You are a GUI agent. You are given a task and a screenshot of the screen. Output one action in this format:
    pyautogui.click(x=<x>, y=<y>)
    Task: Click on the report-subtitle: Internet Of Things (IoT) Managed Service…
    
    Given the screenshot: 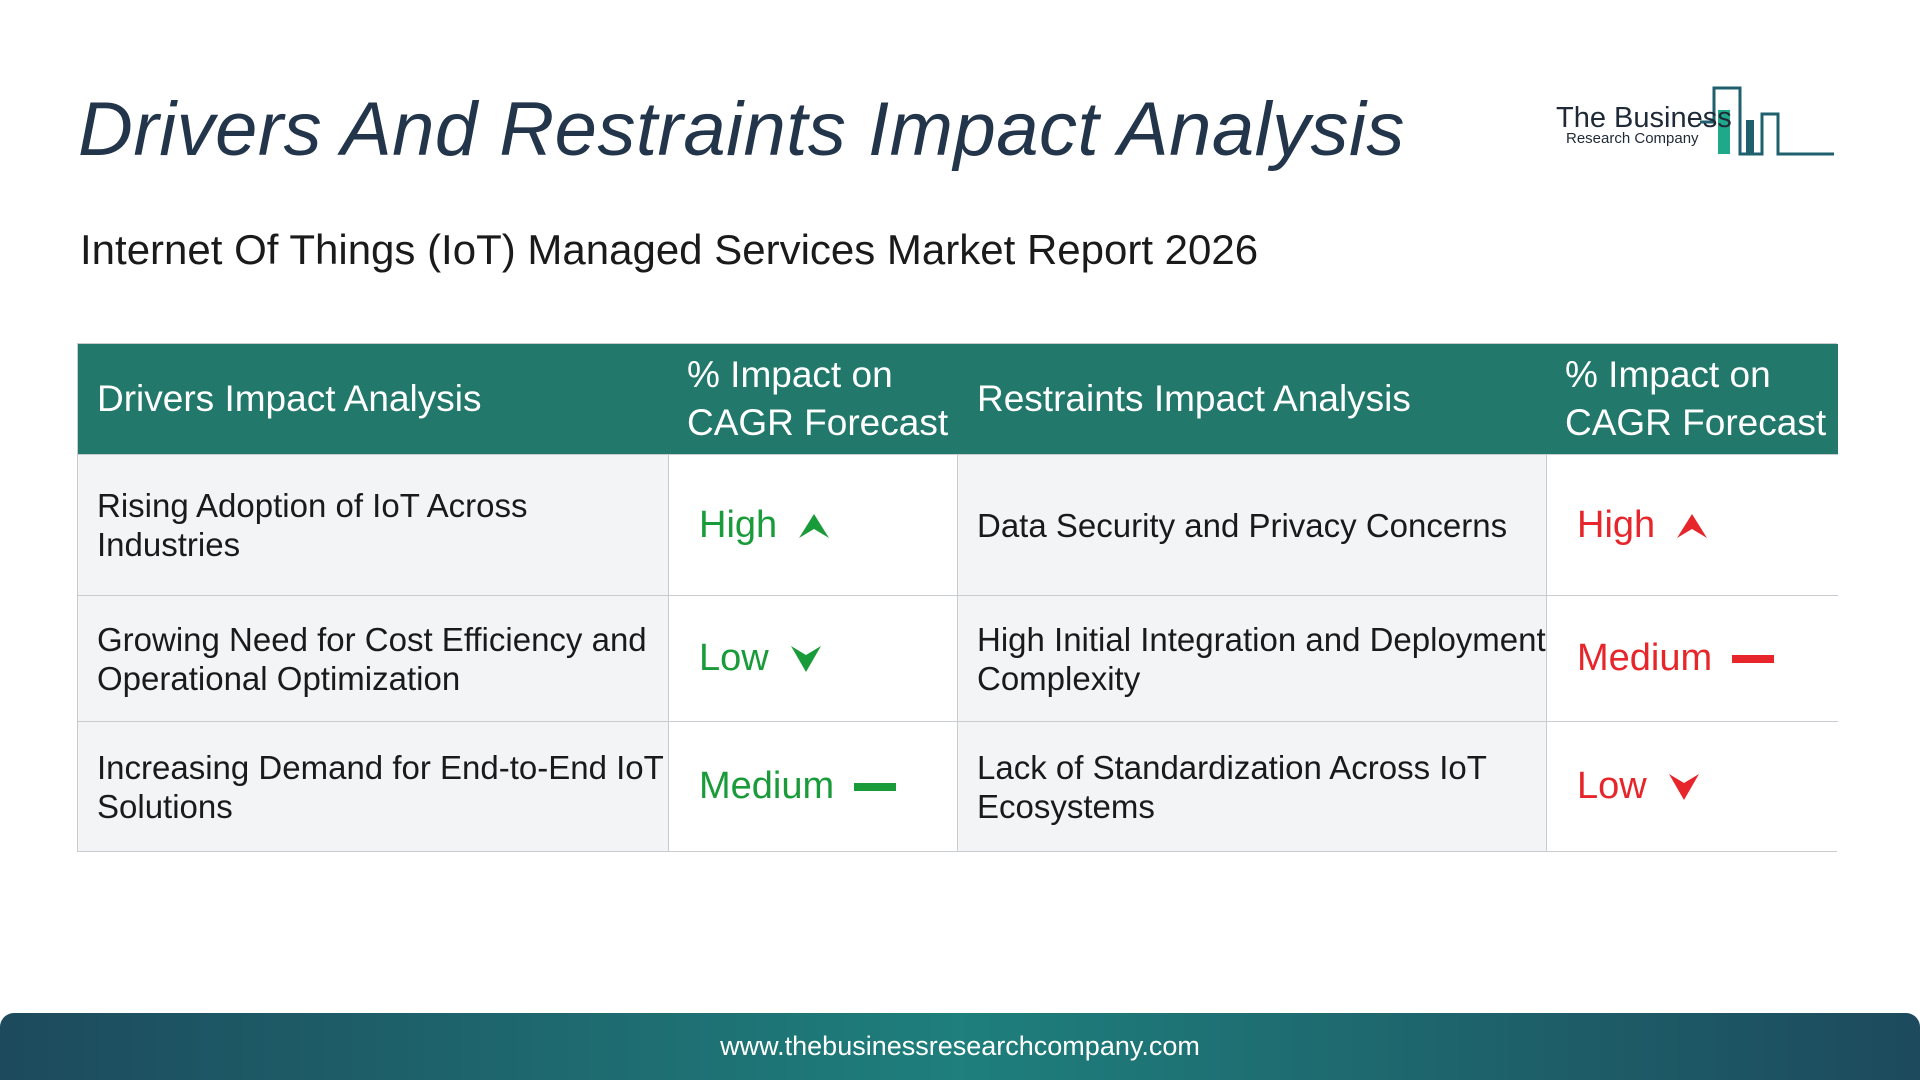 What is the action you would take?
    pyautogui.click(x=669, y=249)
    